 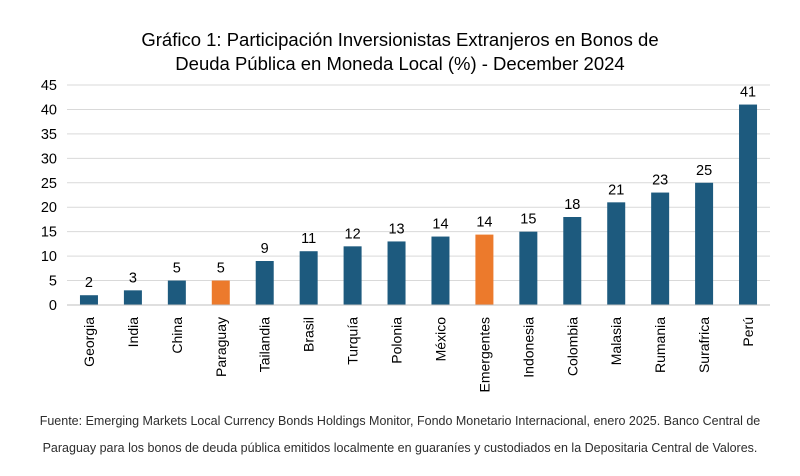 What do you see at coordinates (221, 347) in the screenshot?
I see `category-label: Paraguay` at bounding box center [221, 347].